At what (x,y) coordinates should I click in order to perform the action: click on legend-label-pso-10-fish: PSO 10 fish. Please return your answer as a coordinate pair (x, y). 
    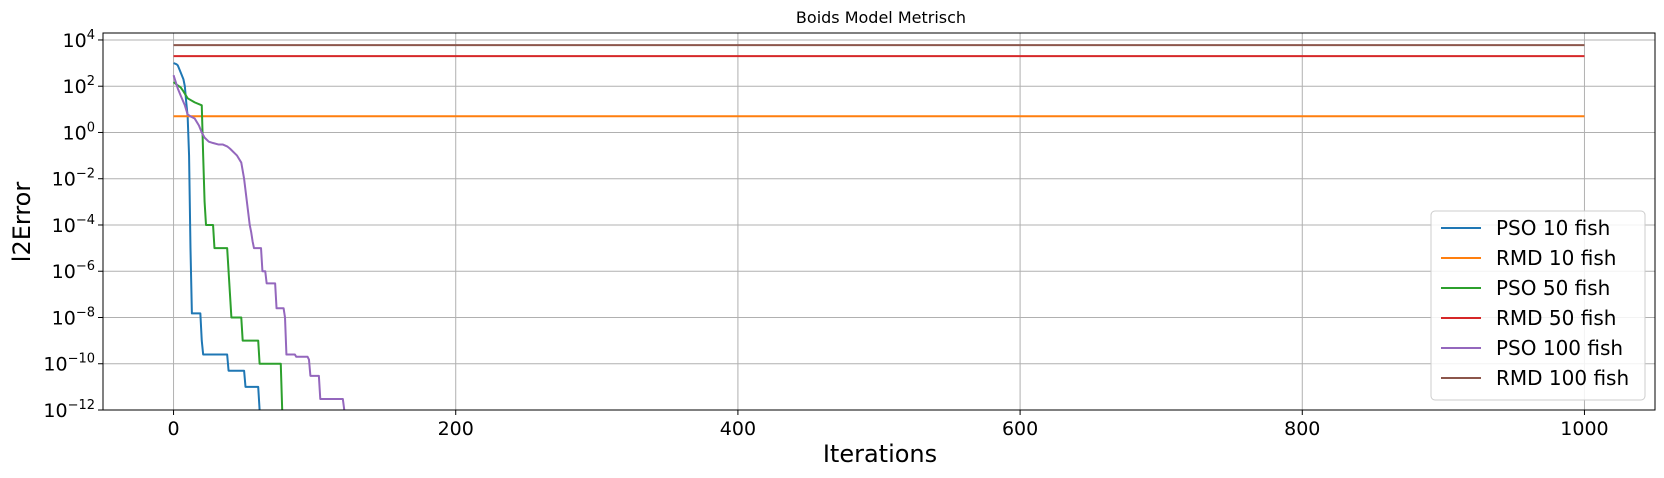
    Looking at the image, I should click on (1553, 228).